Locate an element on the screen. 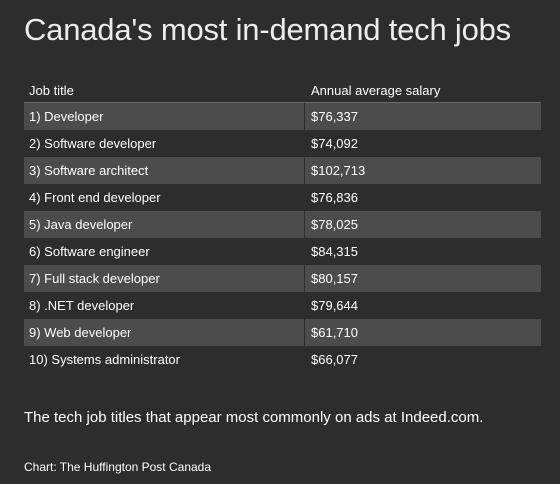 The height and width of the screenshot is (484, 560). job-title-cell: 6) Software engineer is located at coordinates (89, 251).